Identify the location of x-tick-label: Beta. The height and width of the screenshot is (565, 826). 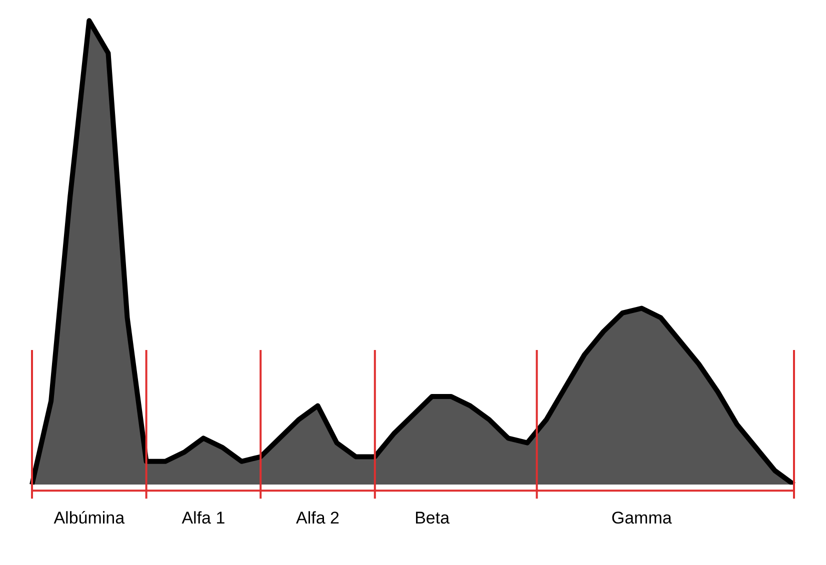
(432, 518).